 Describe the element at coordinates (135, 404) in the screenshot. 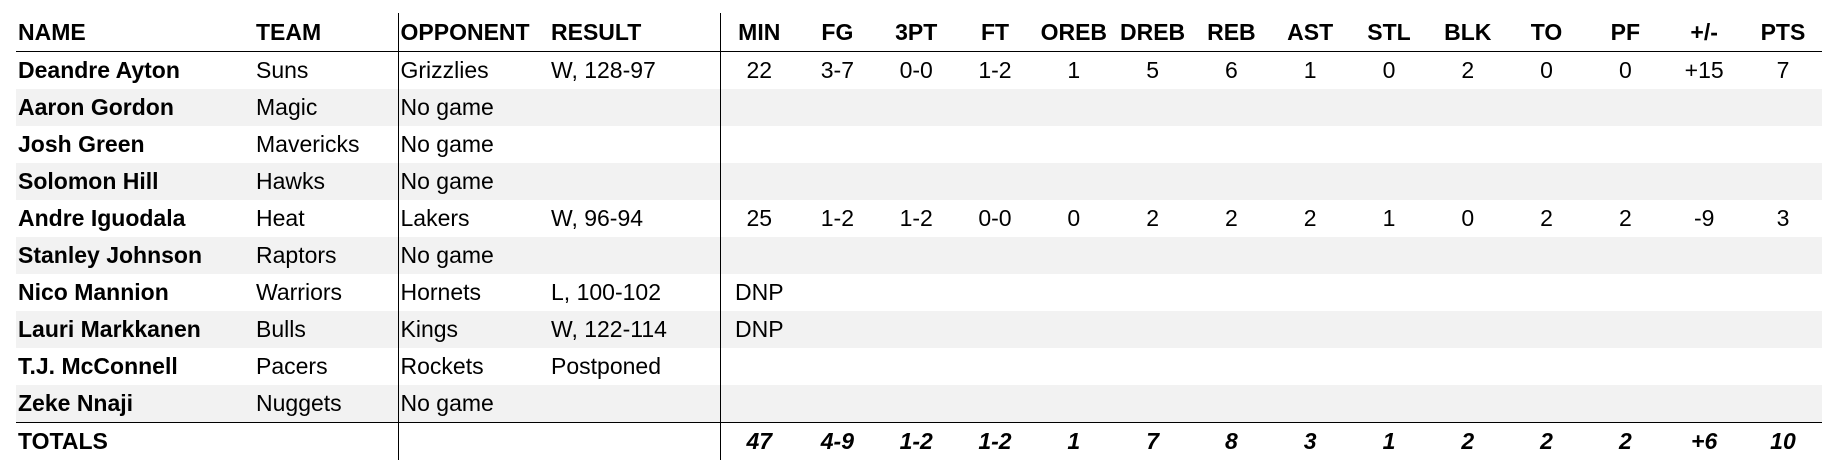

I see `player-name: Zeke Nnaji` at that location.